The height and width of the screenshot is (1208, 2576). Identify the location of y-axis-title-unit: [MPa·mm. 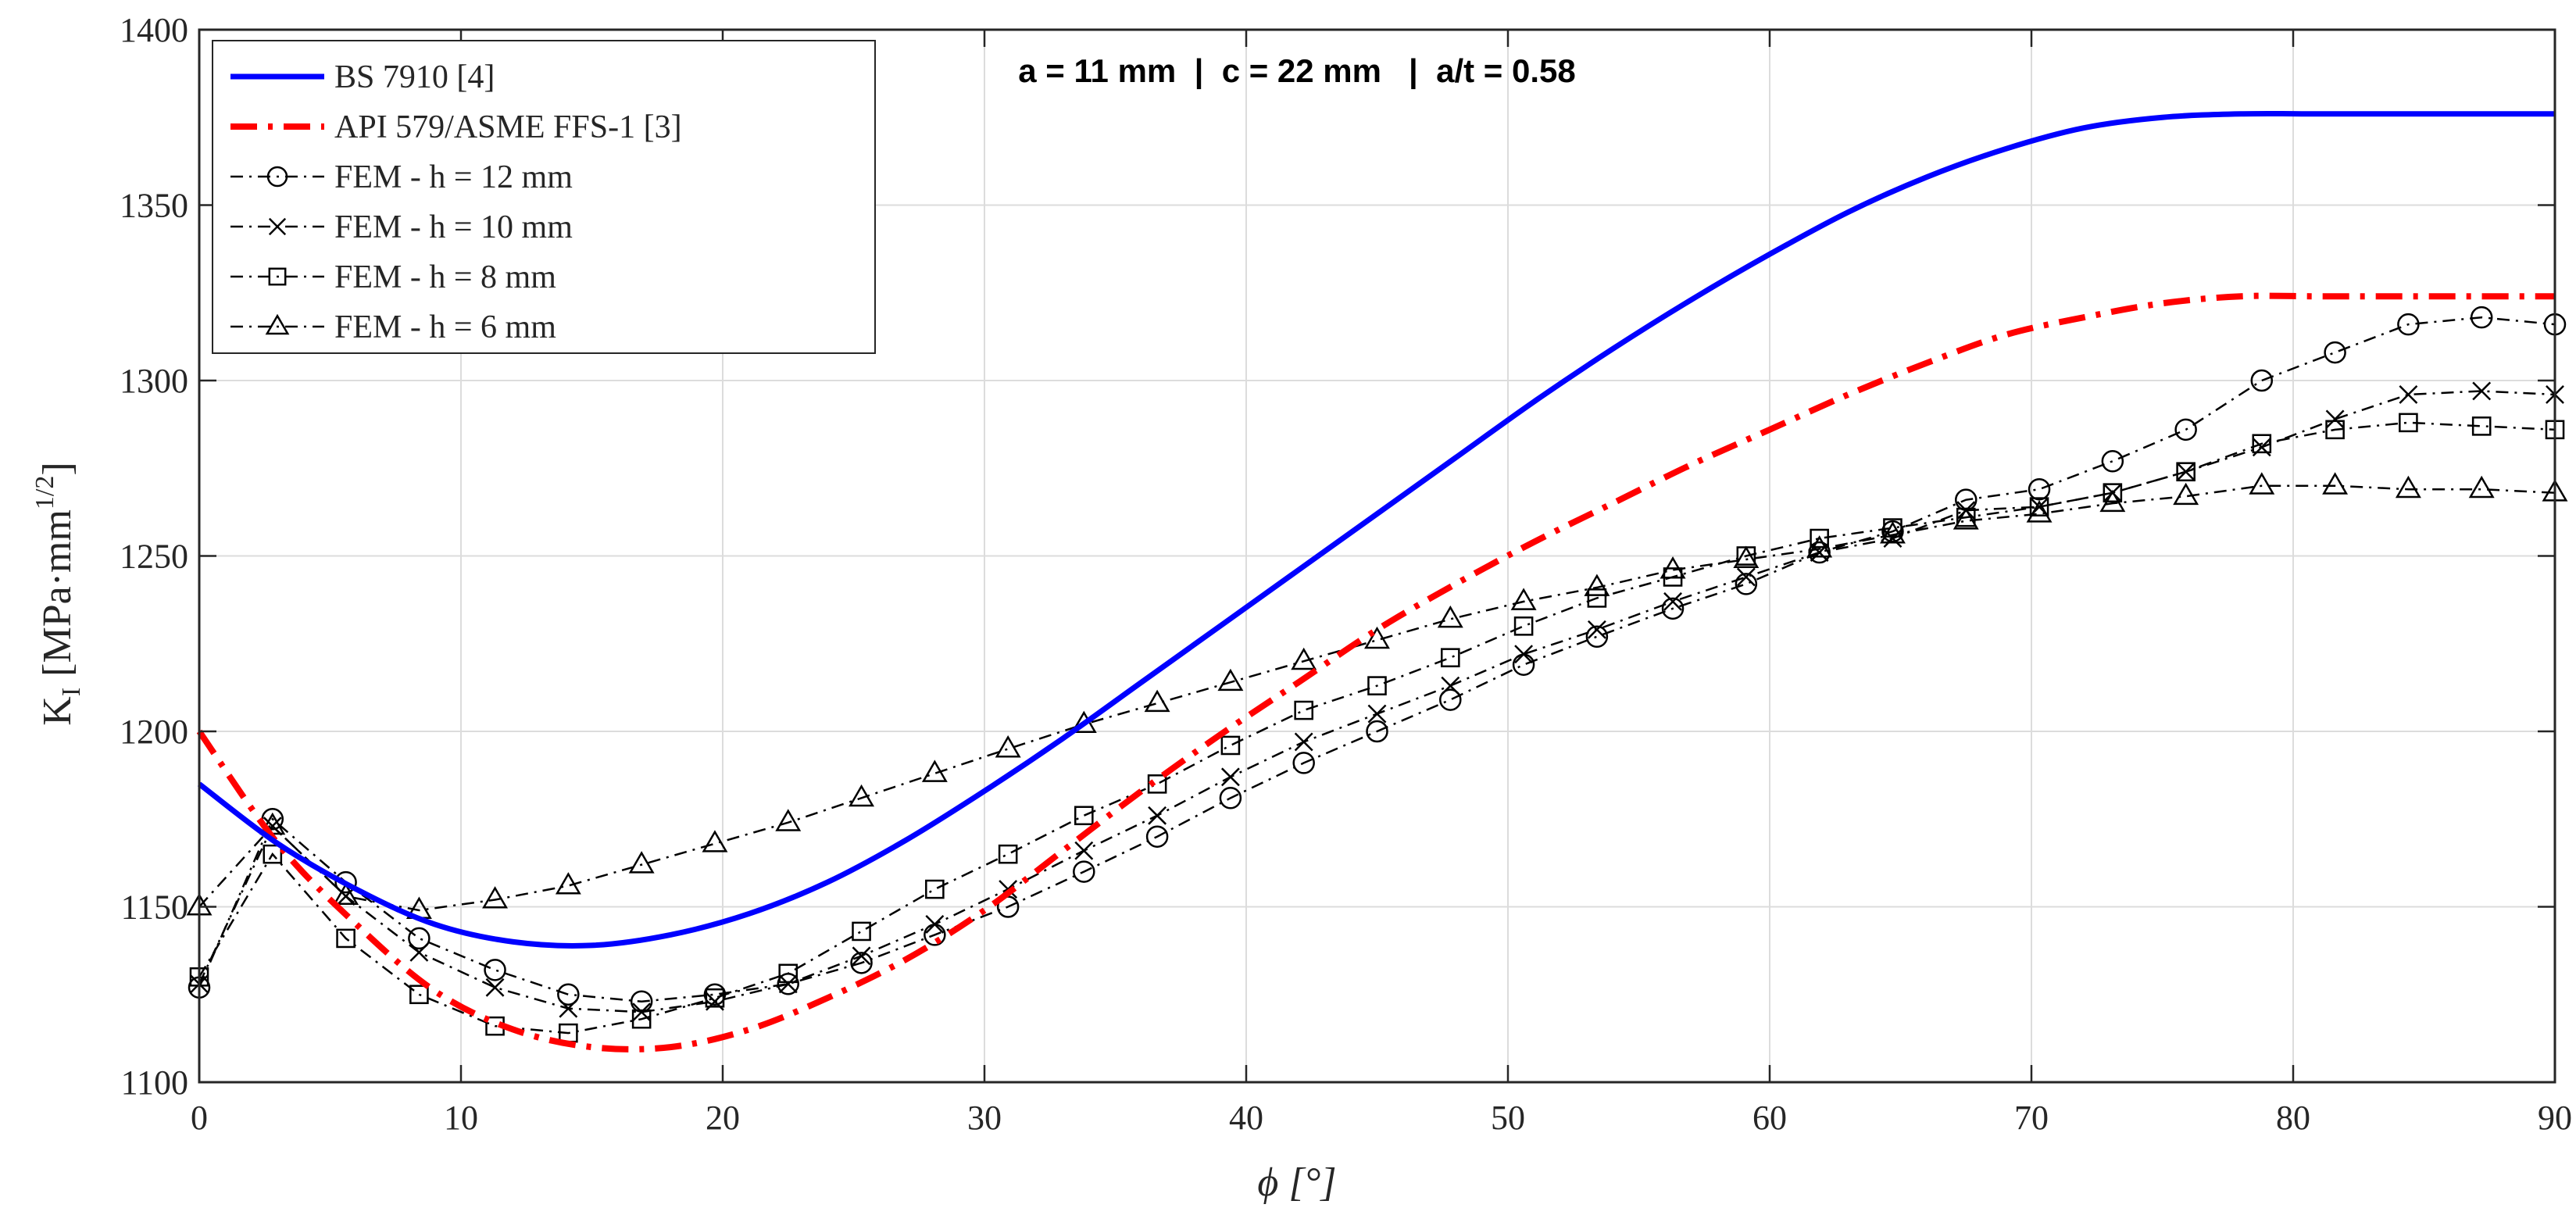
(58, 593).